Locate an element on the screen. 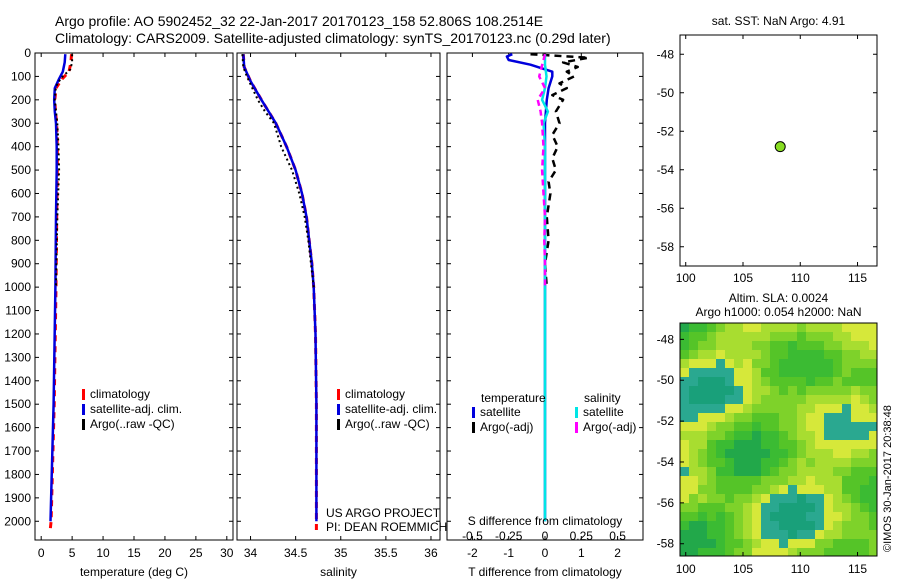 The height and width of the screenshot is (580, 900). legend-label: satellite-adj. clim. is located at coordinates (391, 409).